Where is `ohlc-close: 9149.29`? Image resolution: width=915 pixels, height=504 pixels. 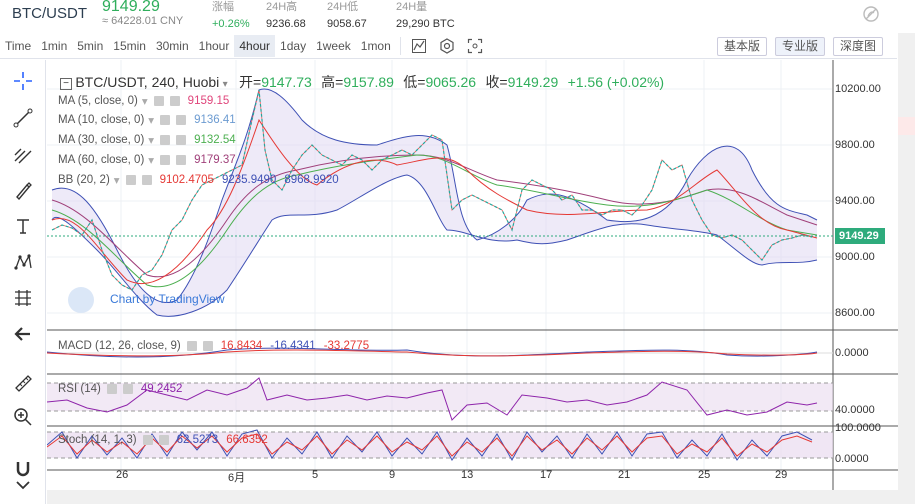 ohlc-close: 9149.29 is located at coordinates (533, 82).